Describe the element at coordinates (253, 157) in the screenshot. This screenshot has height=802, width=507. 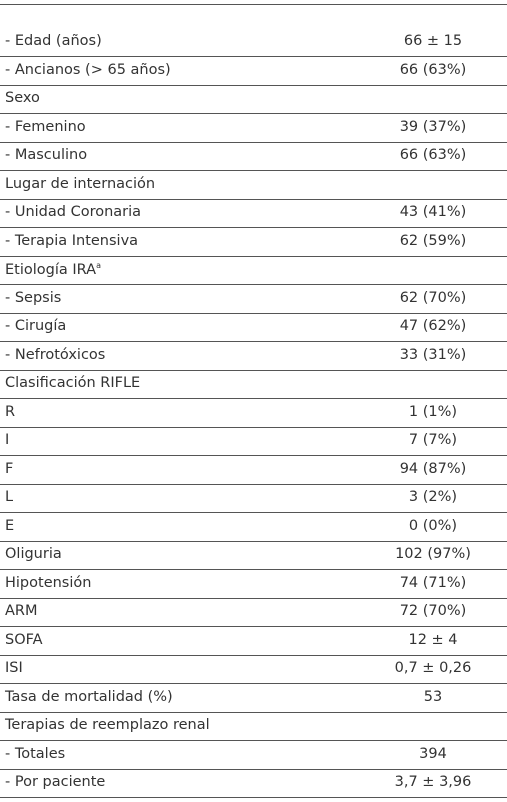
I see `table-row: - Masculino 66 (63%)` at that location.